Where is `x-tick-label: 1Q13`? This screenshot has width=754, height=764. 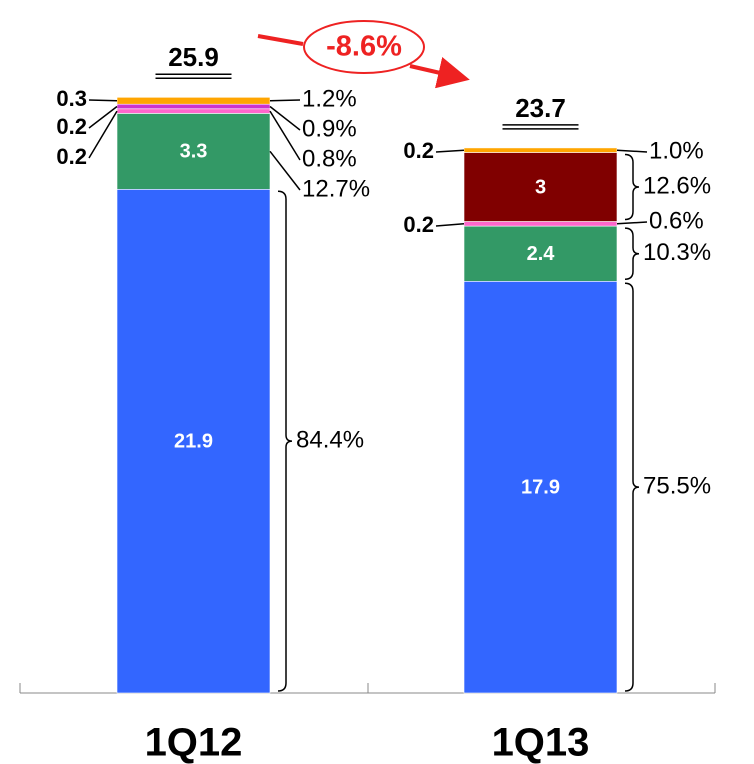
x-tick-label: 1Q13 is located at coordinates (541, 742).